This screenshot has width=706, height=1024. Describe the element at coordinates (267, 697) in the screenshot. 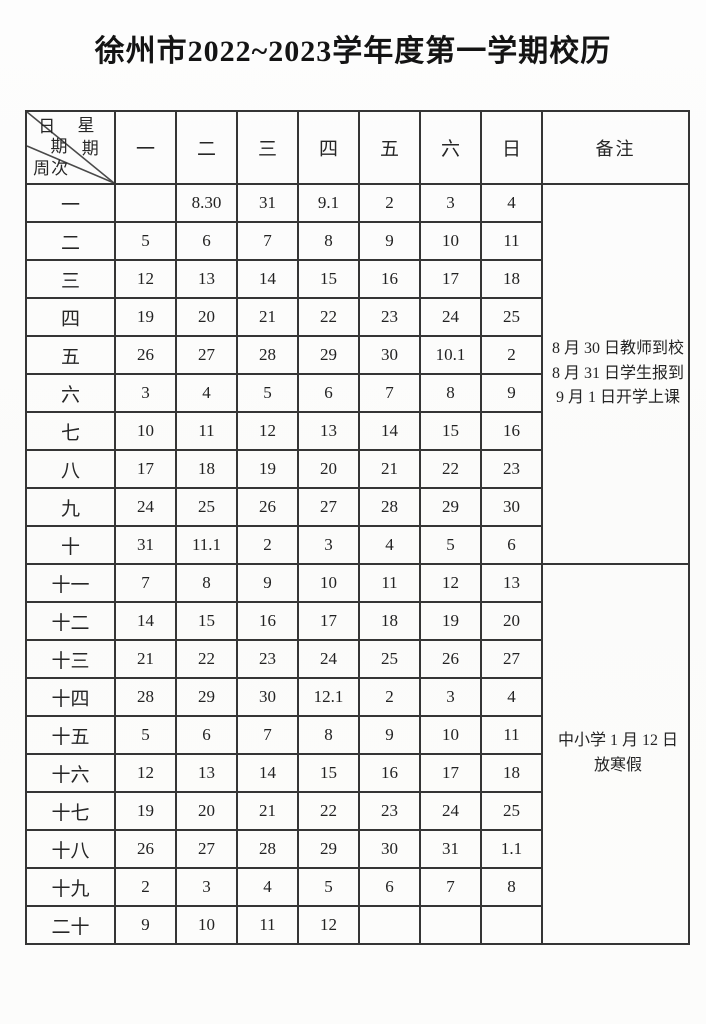

I see `day-date-cell: 30` at that location.